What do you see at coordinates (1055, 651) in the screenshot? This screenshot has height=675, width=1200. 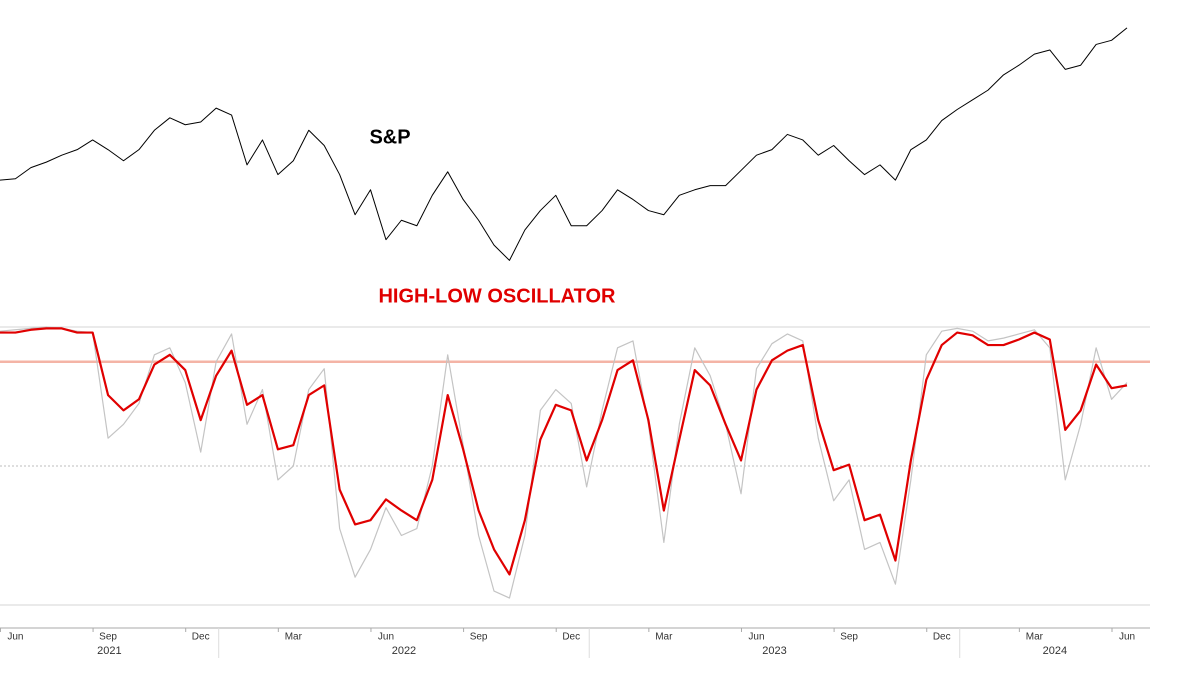 I see `year-label: 2024` at bounding box center [1055, 651].